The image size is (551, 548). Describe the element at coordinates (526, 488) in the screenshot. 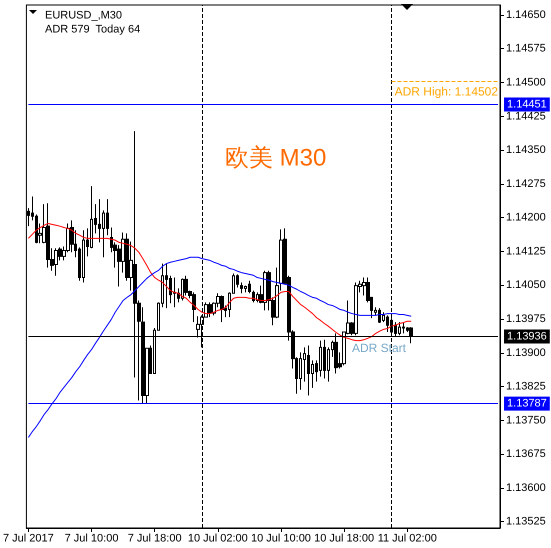

I see `y-tick-label: 1.13600` at that location.